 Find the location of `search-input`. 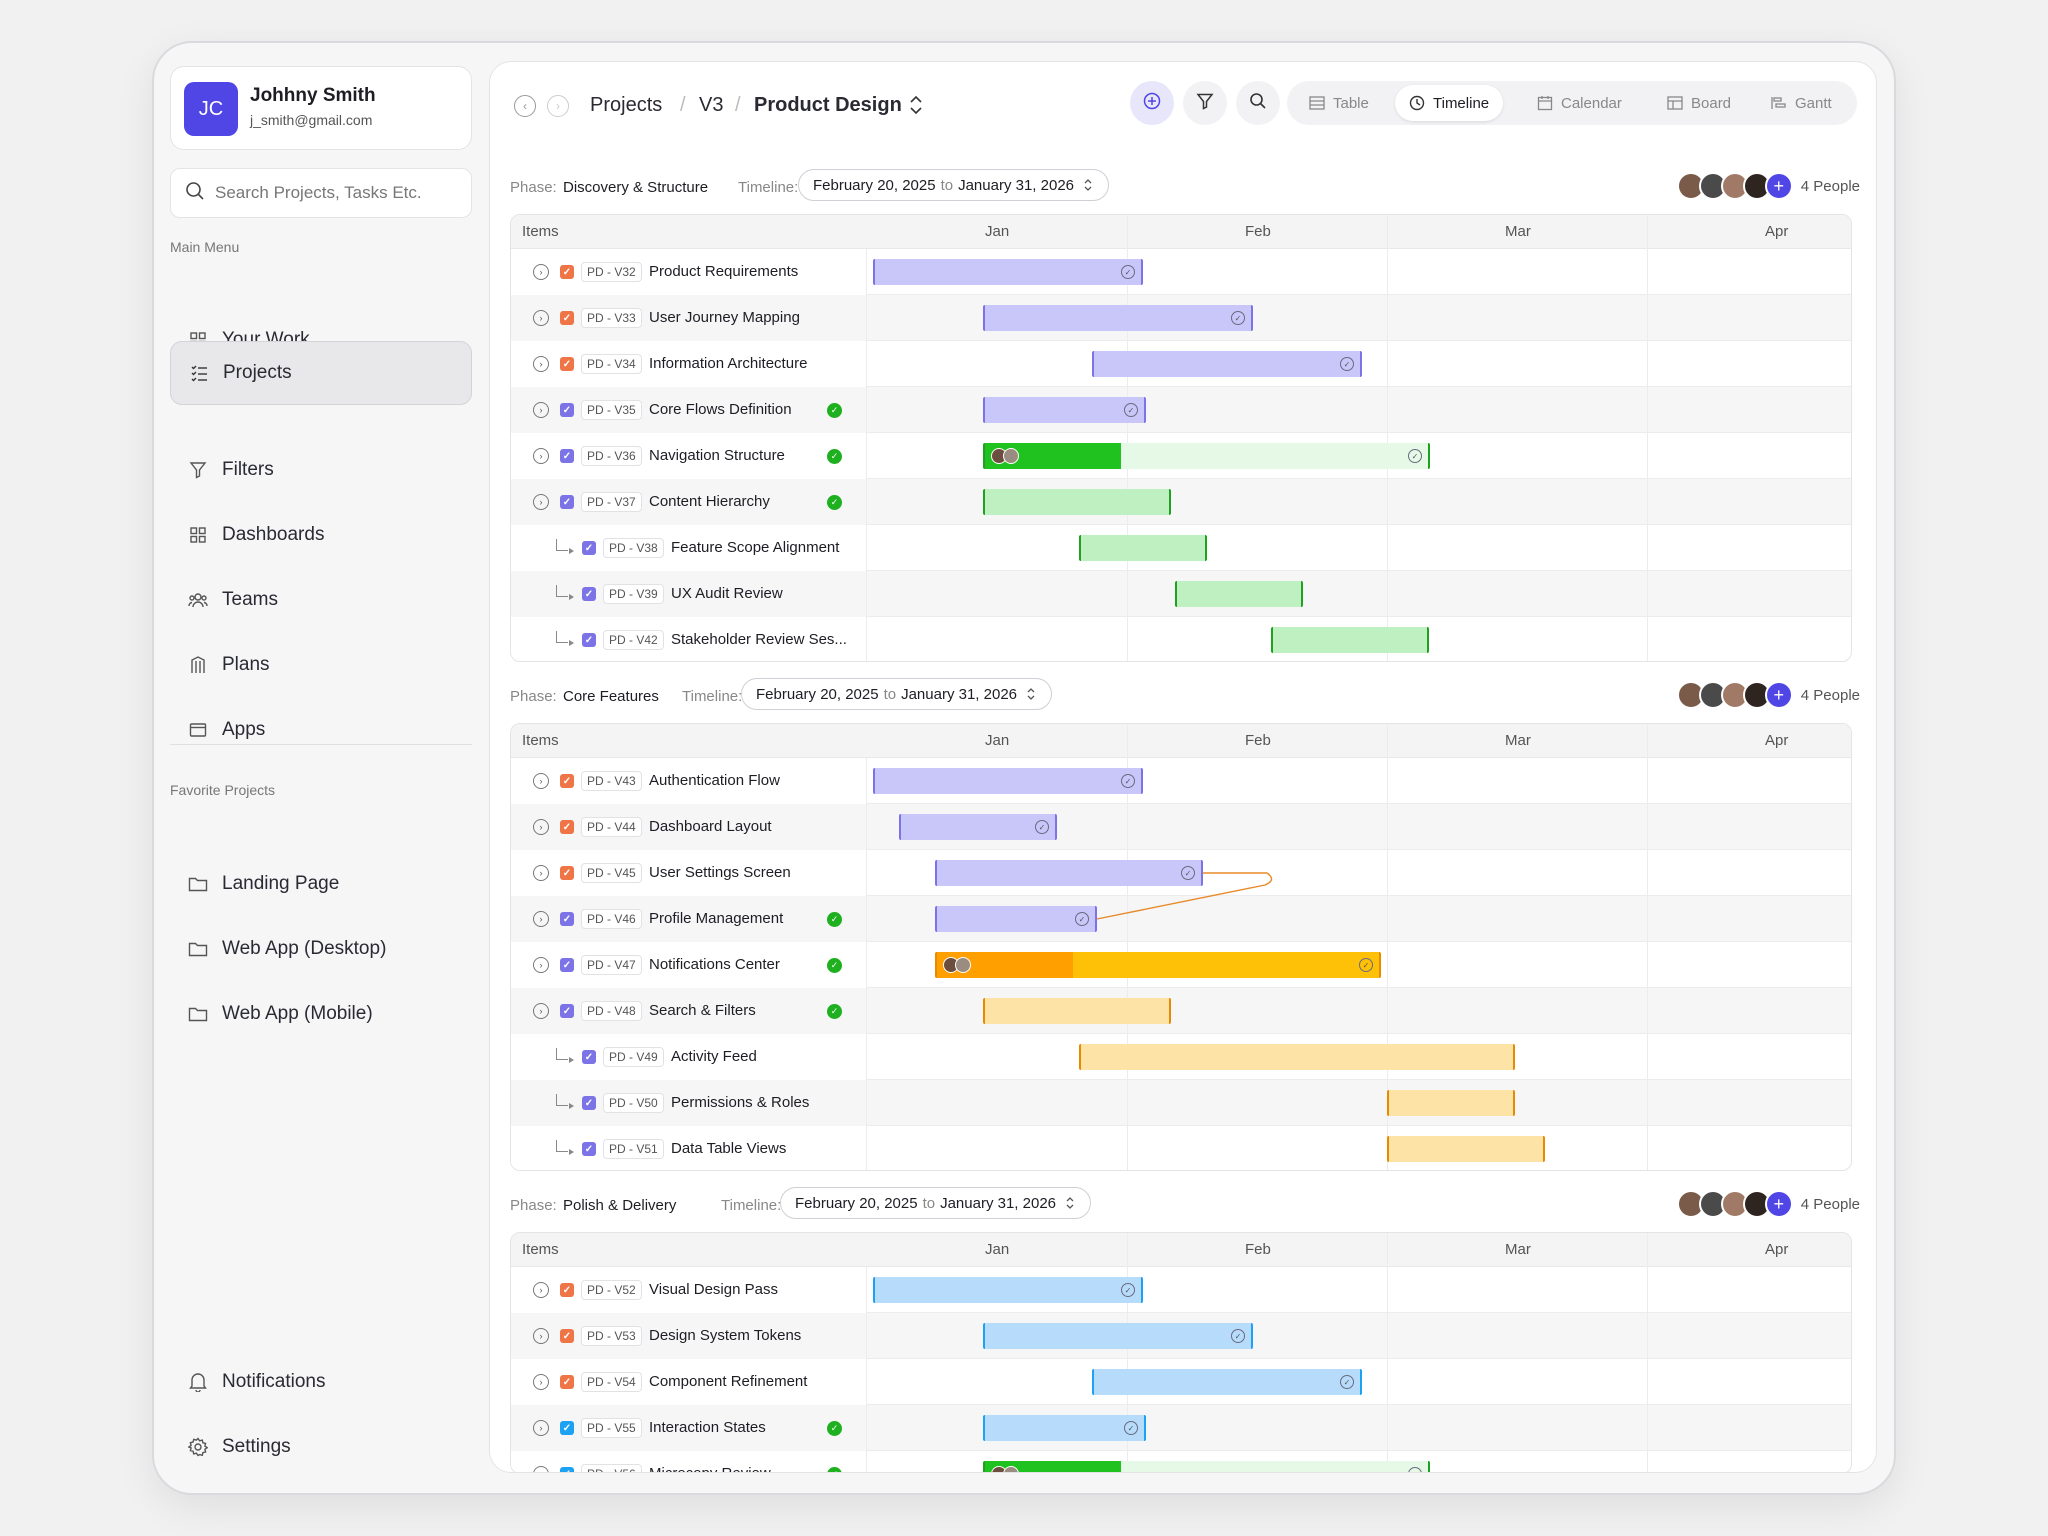

search-input is located at coordinates (330, 193).